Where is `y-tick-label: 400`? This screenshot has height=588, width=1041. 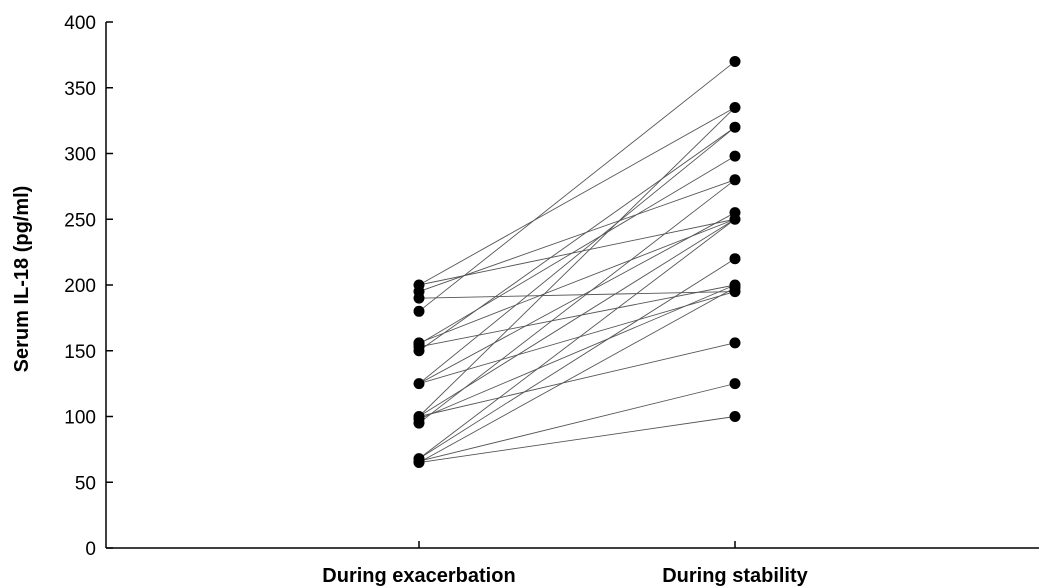
y-tick-label: 400 is located at coordinates (80, 23).